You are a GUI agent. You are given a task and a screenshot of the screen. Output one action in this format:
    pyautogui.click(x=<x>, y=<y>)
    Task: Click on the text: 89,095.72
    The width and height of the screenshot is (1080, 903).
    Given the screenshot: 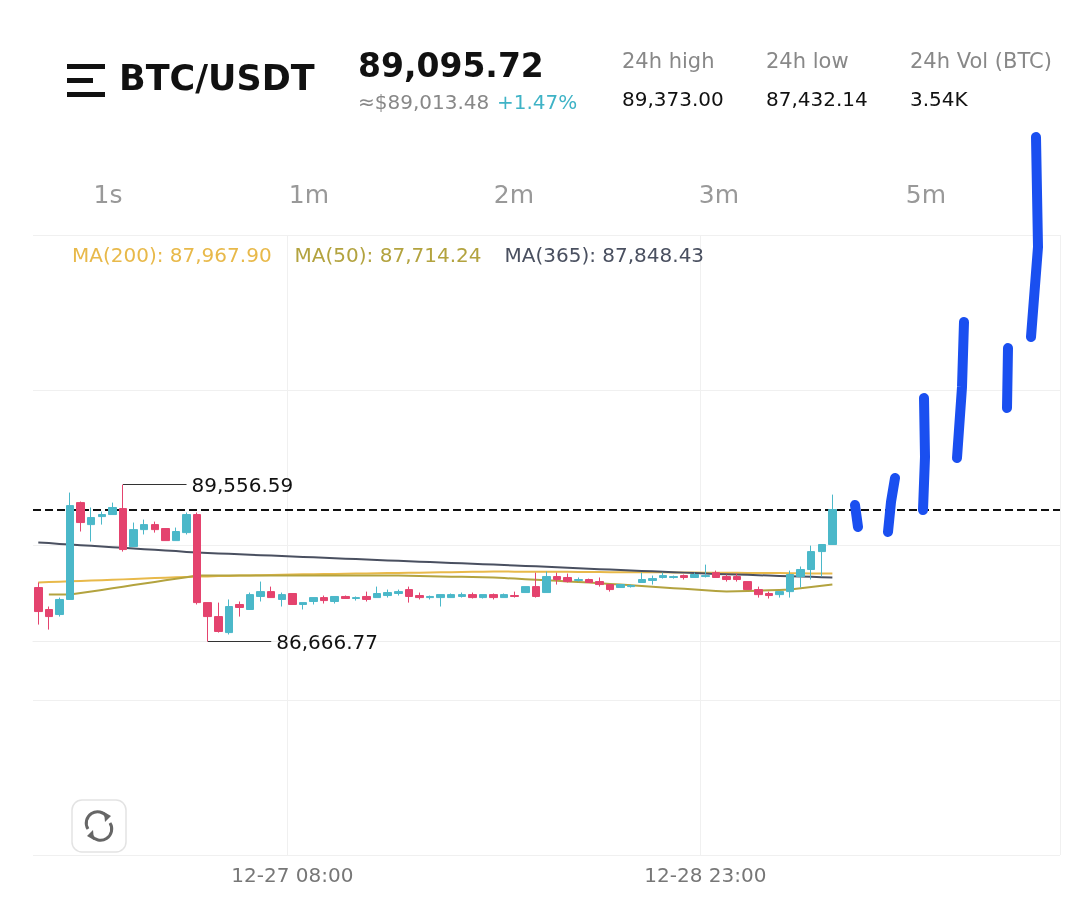 What is the action you would take?
    pyautogui.click(x=451, y=65)
    